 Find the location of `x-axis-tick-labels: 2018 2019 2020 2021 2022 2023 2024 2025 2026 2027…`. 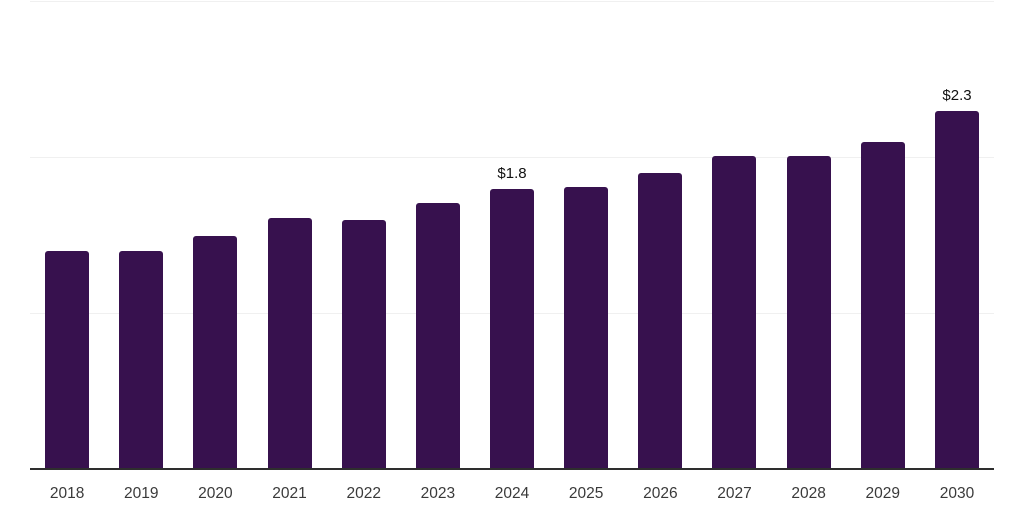

x-axis-tick-labels: 2018 2019 2020 2021 2022 2023 2024 2025 2026 2027… is located at coordinates (512, 494).